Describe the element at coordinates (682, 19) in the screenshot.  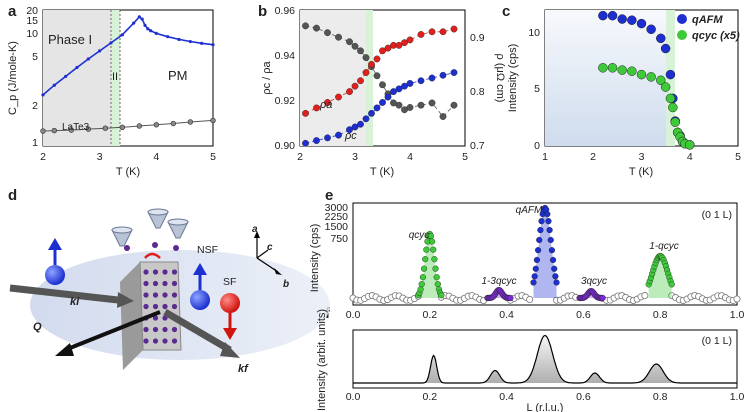
I see `panel-c-legend-afm-marker` at that location.